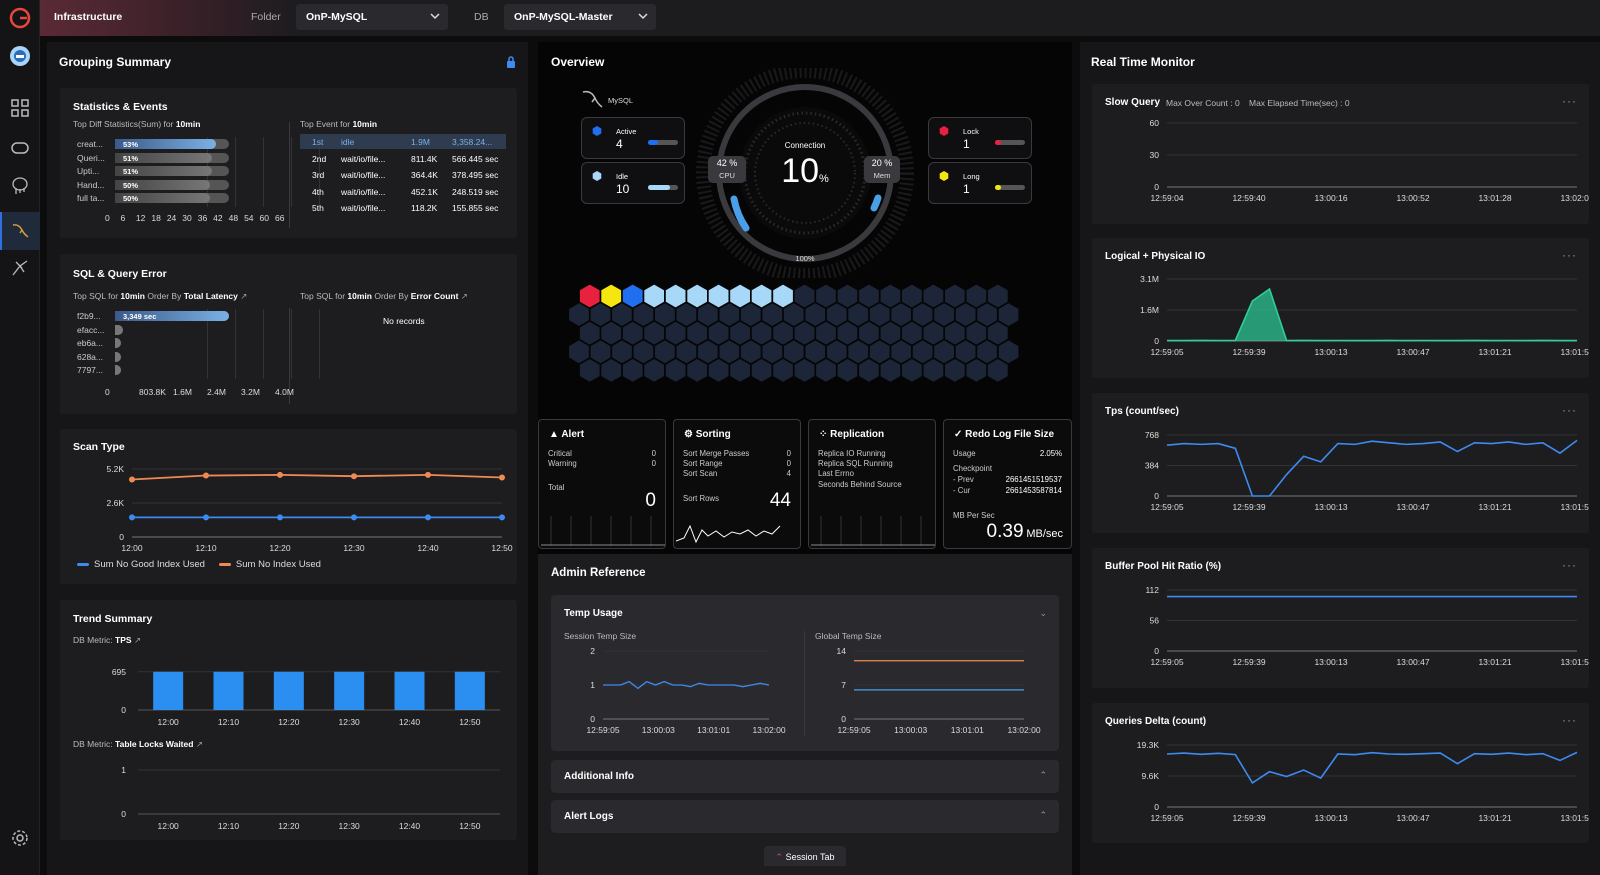 This screenshot has width=1600, height=875. What do you see at coordinates (372, 17) in the screenshot?
I see `folder-select: OnP-MySQL` at bounding box center [372, 17].